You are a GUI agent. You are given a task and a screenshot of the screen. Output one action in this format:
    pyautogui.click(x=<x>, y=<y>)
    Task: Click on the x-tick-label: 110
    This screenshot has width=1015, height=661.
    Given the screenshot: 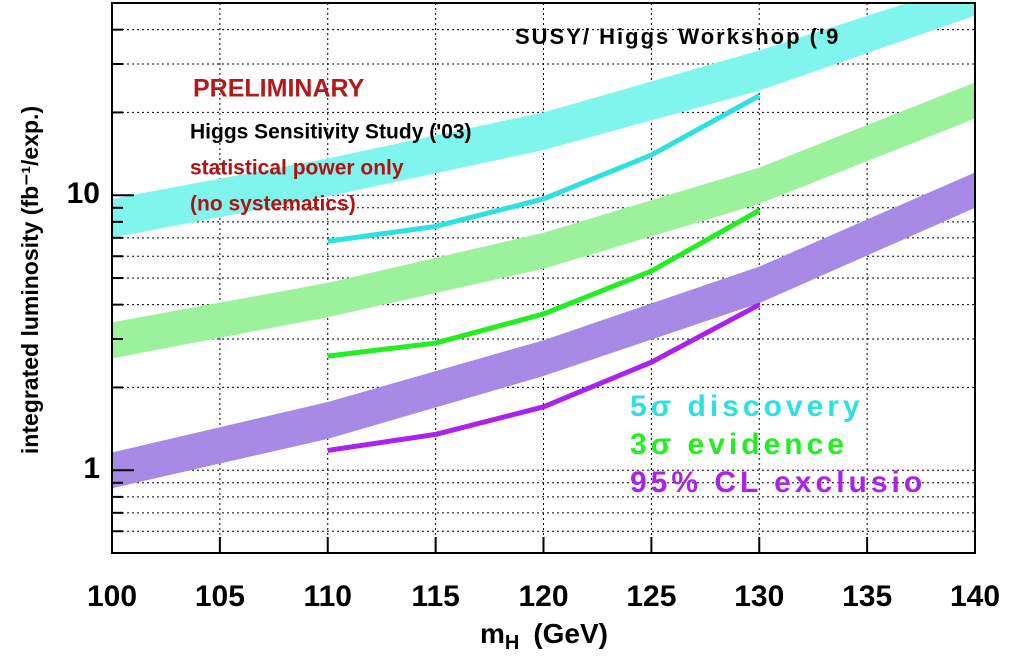 What is the action you would take?
    pyautogui.click(x=328, y=596)
    